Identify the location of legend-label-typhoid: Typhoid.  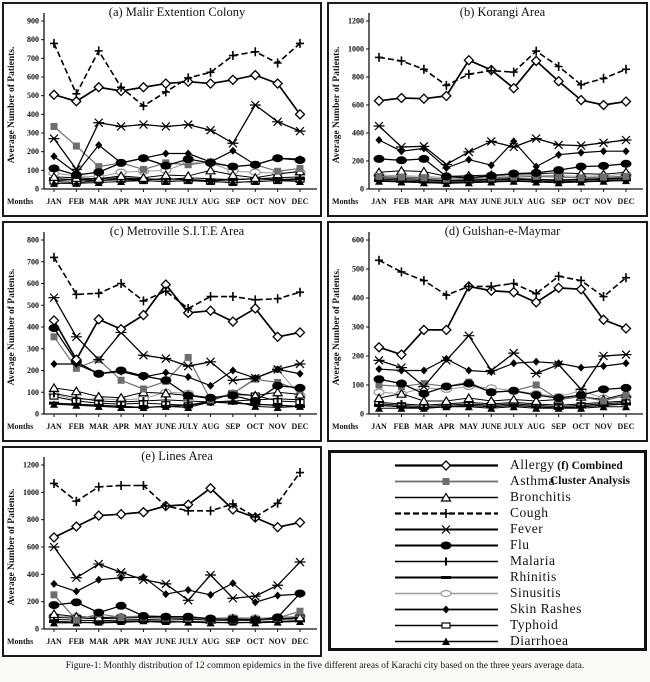
(534, 624).